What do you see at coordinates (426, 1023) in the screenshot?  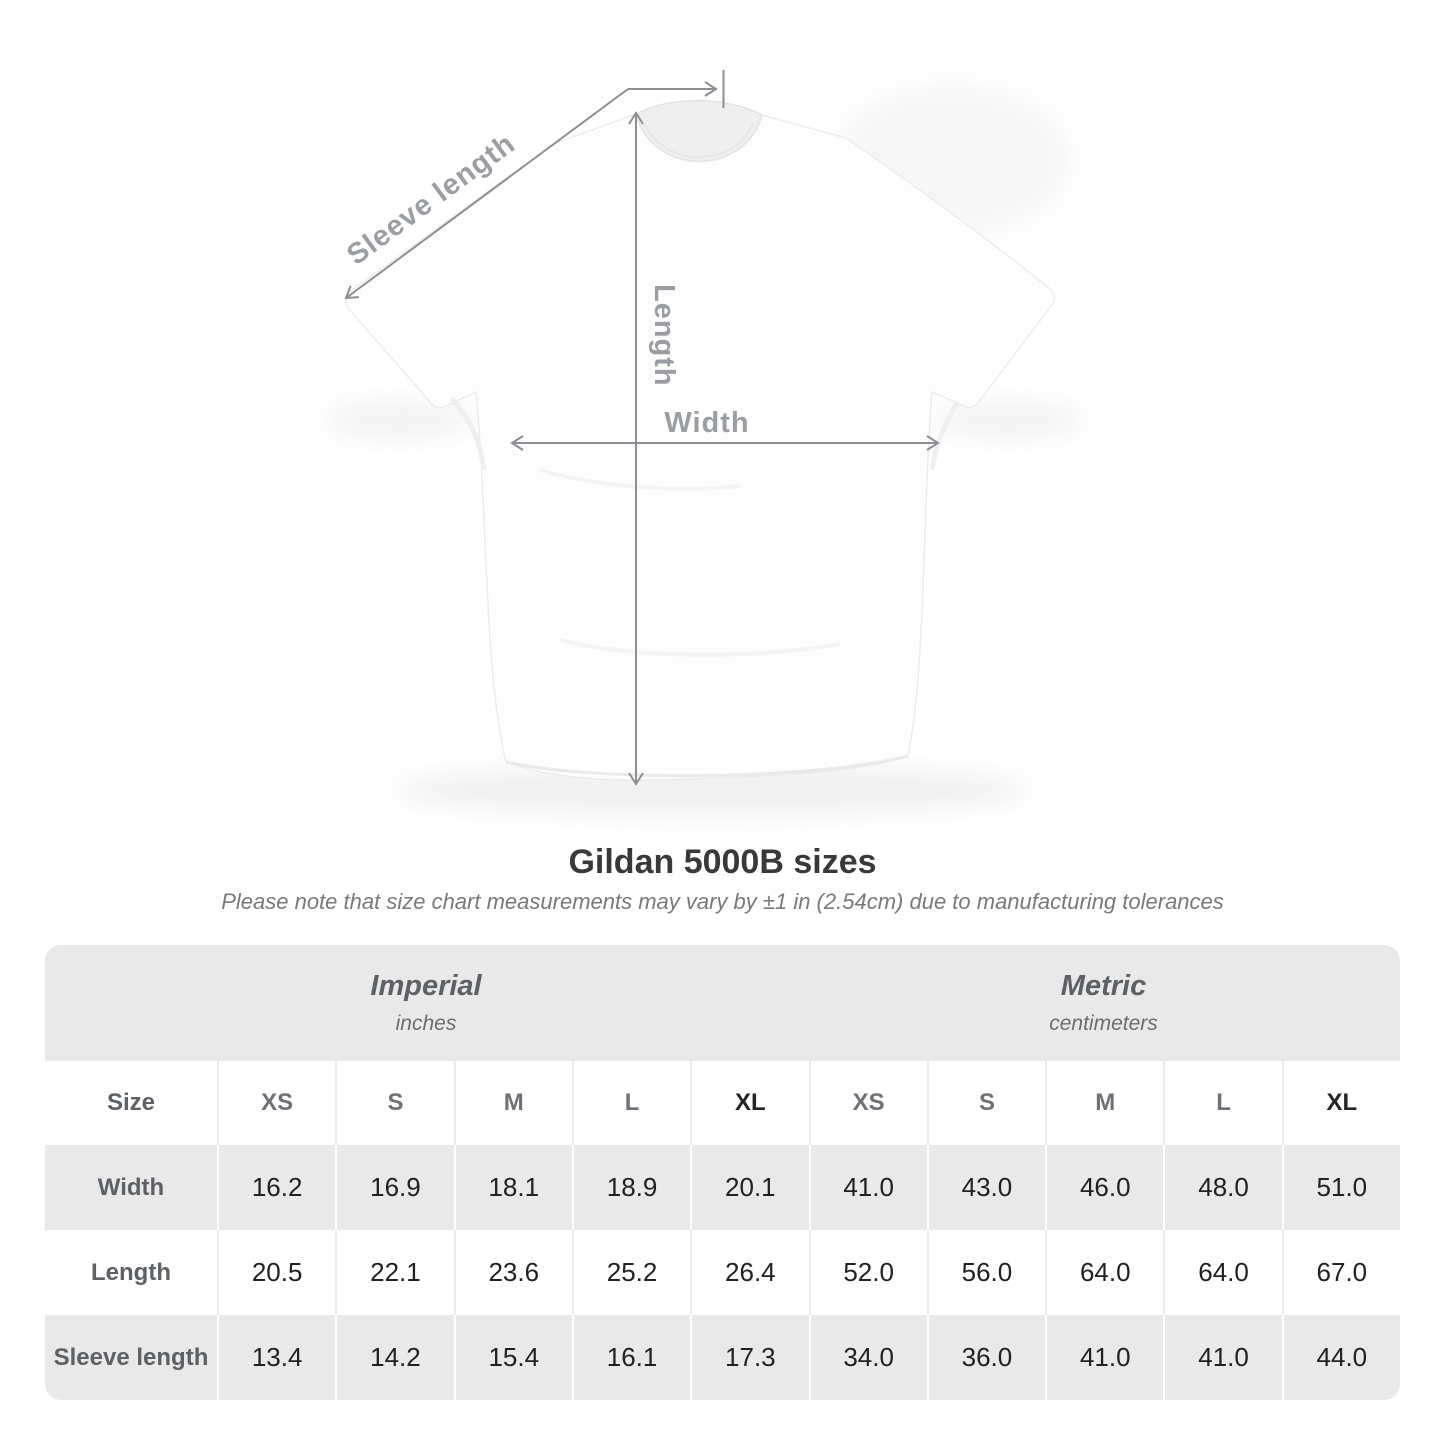 I see `imperial-unit-label: inches` at bounding box center [426, 1023].